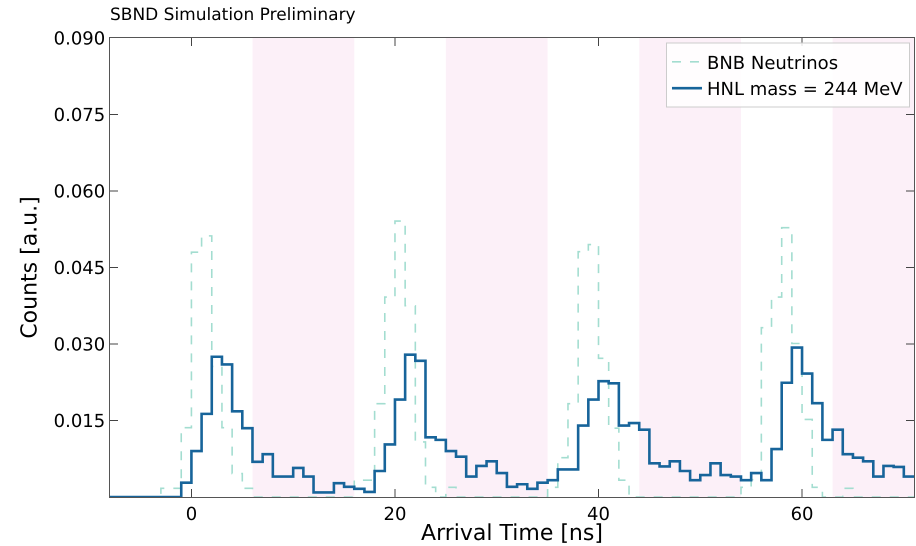 The width and height of the screenshot is (916, 546). I want to click on chart-title: SBND Simulation Preliminary, so click(233, 15).